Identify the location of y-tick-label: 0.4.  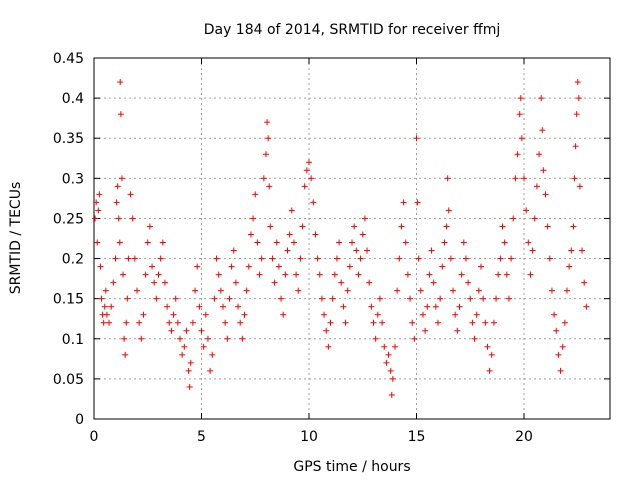
(73, 99).